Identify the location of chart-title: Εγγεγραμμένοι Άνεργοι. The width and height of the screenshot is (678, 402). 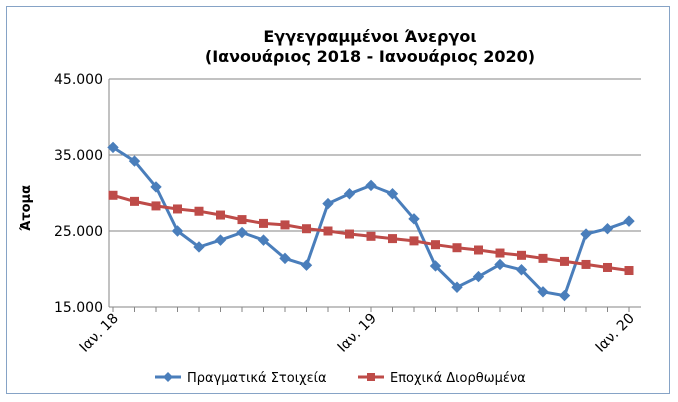
(369, 36).